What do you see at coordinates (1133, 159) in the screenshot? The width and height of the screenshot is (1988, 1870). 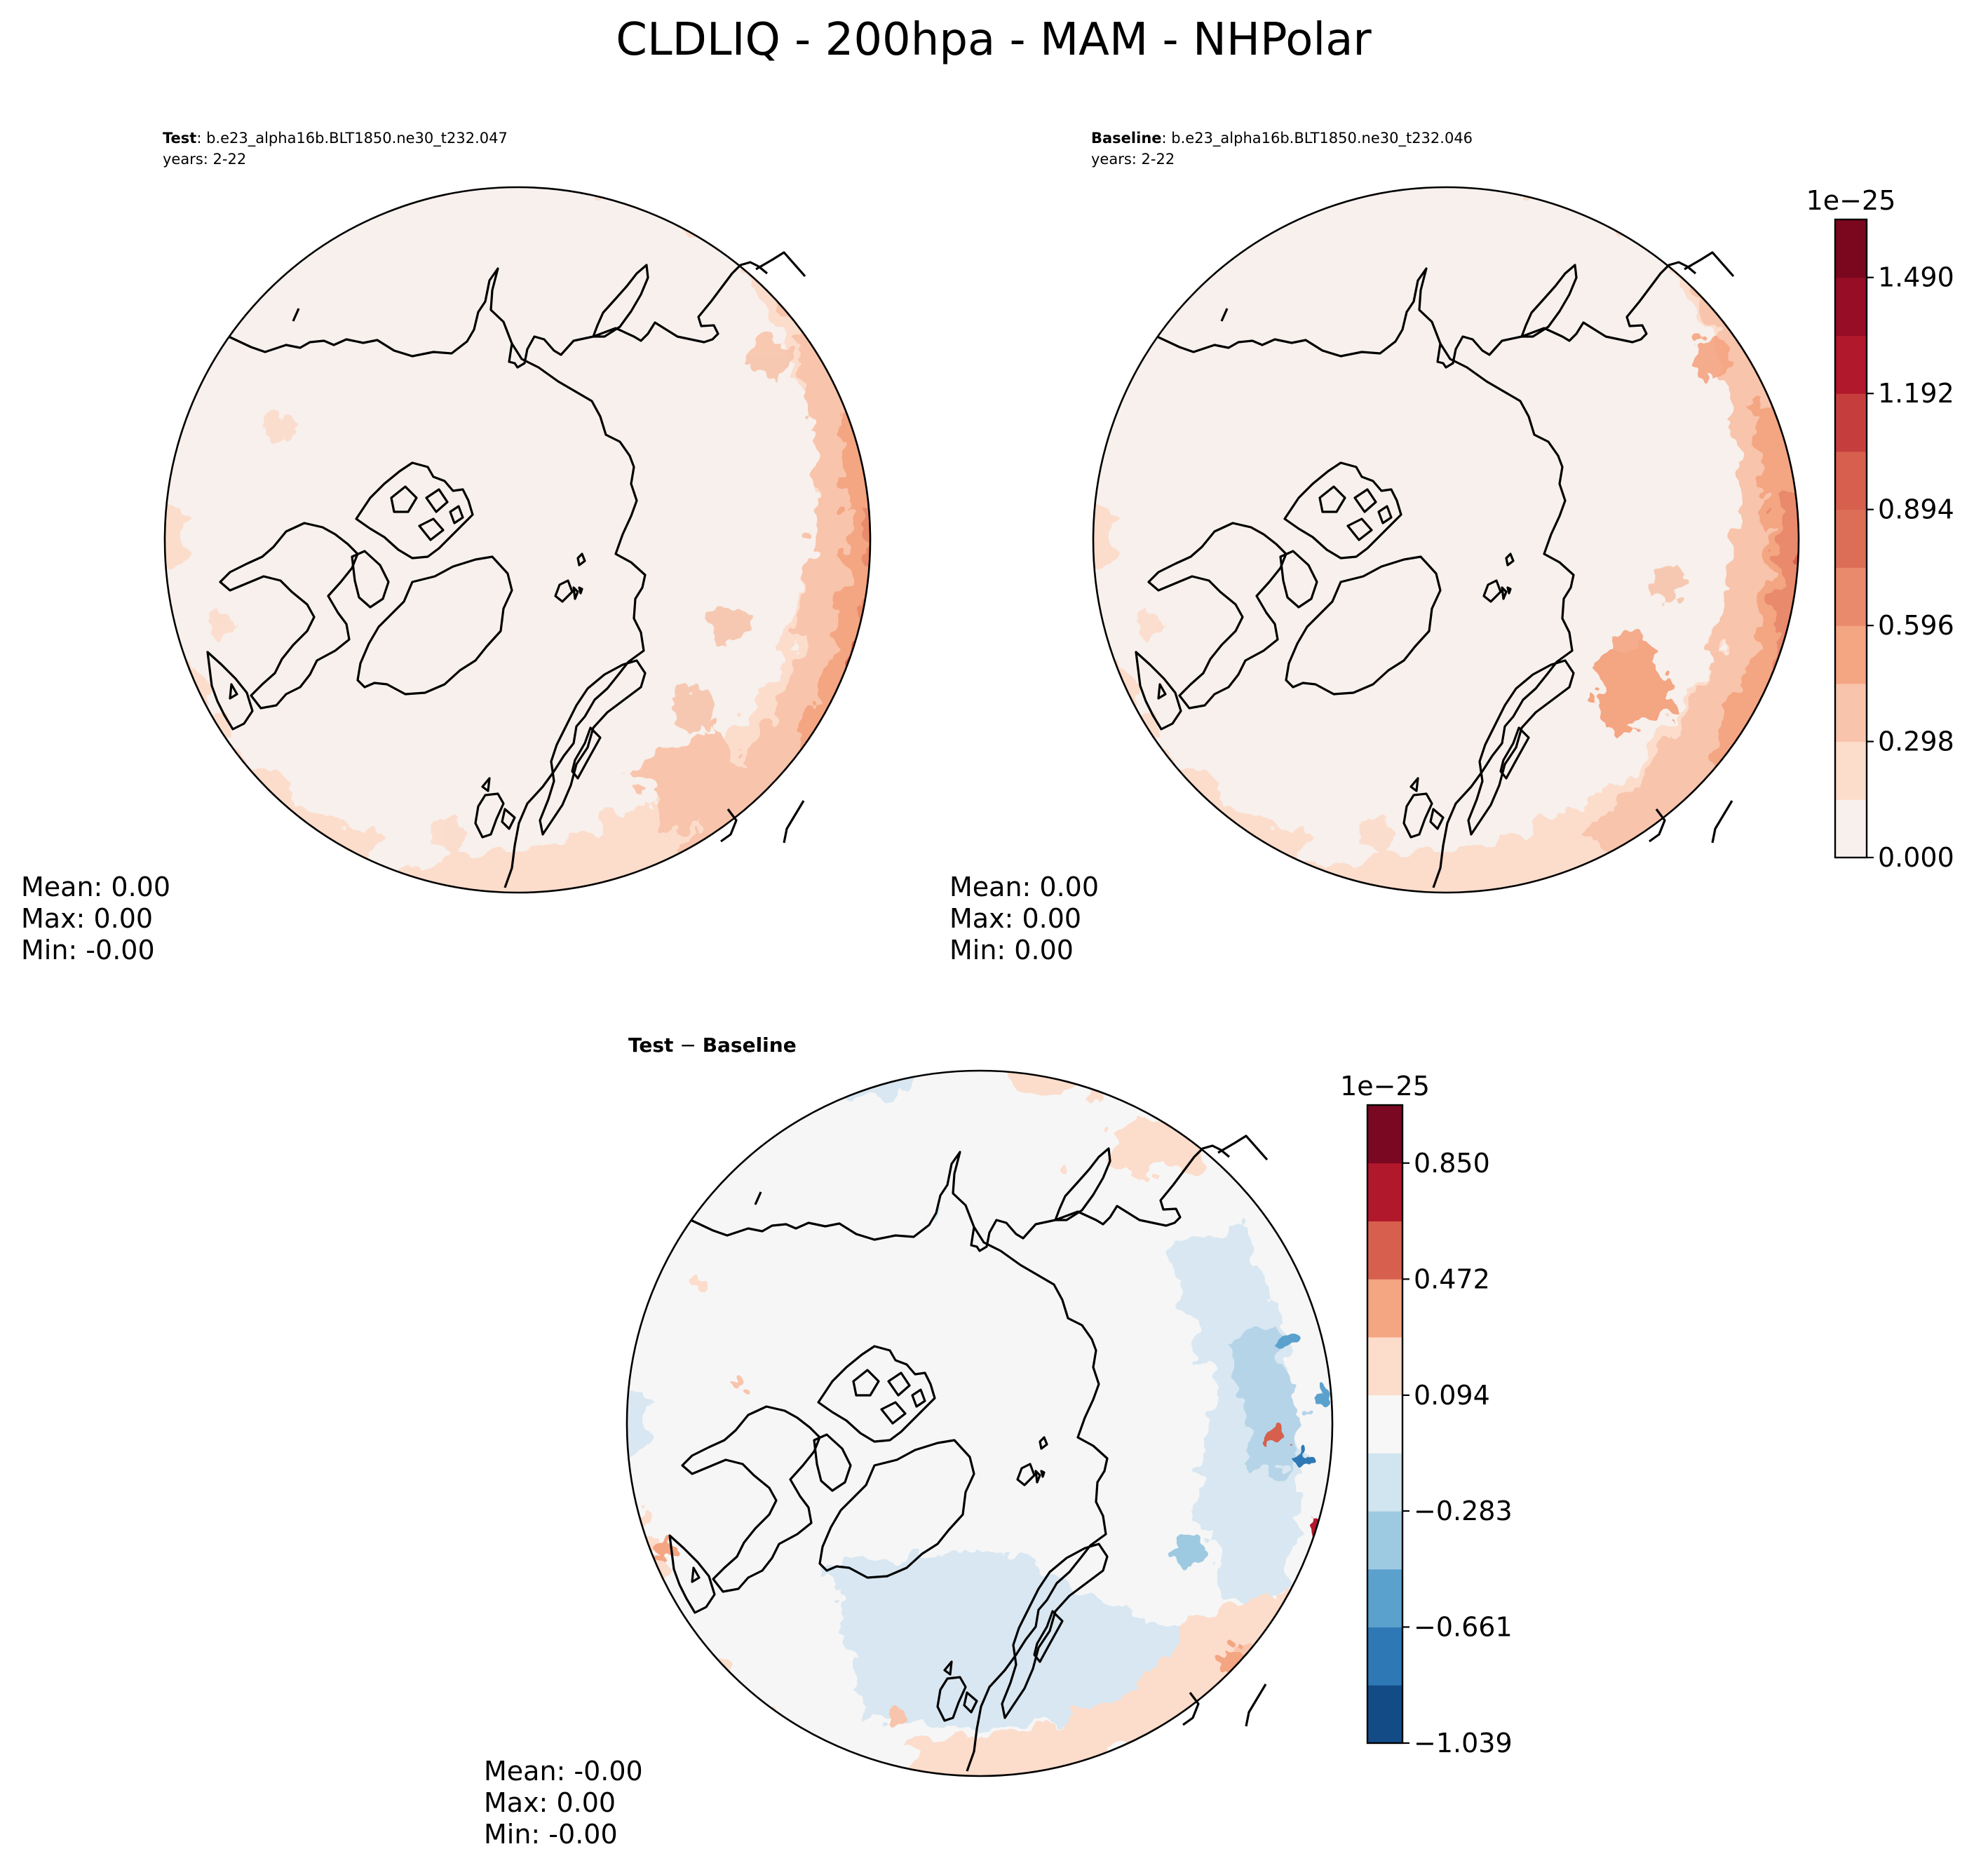 I see `panel-baseline-years: years: 2-22` at bounding box center [1133, 159].